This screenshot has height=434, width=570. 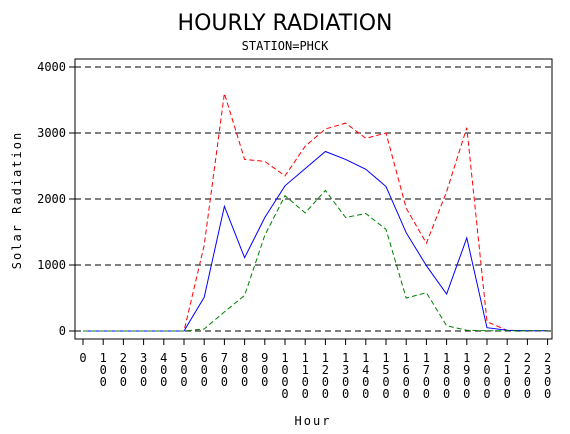 What do you see at coordinates (285, 46) in the screenshot?
I see `chart-subtitle: STATION=PHCK` at bounding box center [285, 46].